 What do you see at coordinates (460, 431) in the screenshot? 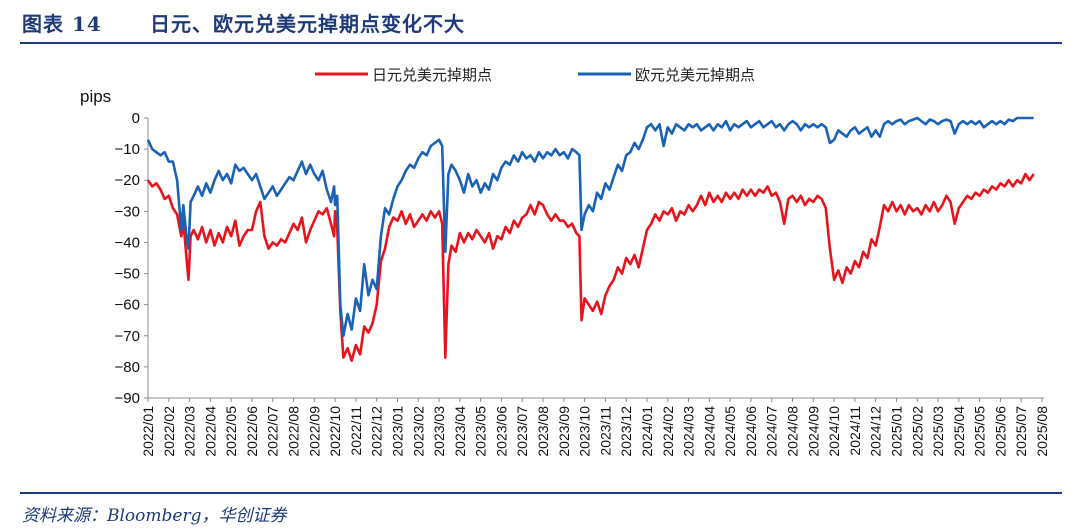
I see `x-tick-label: 2023/04` at bounding box center [460, 431].